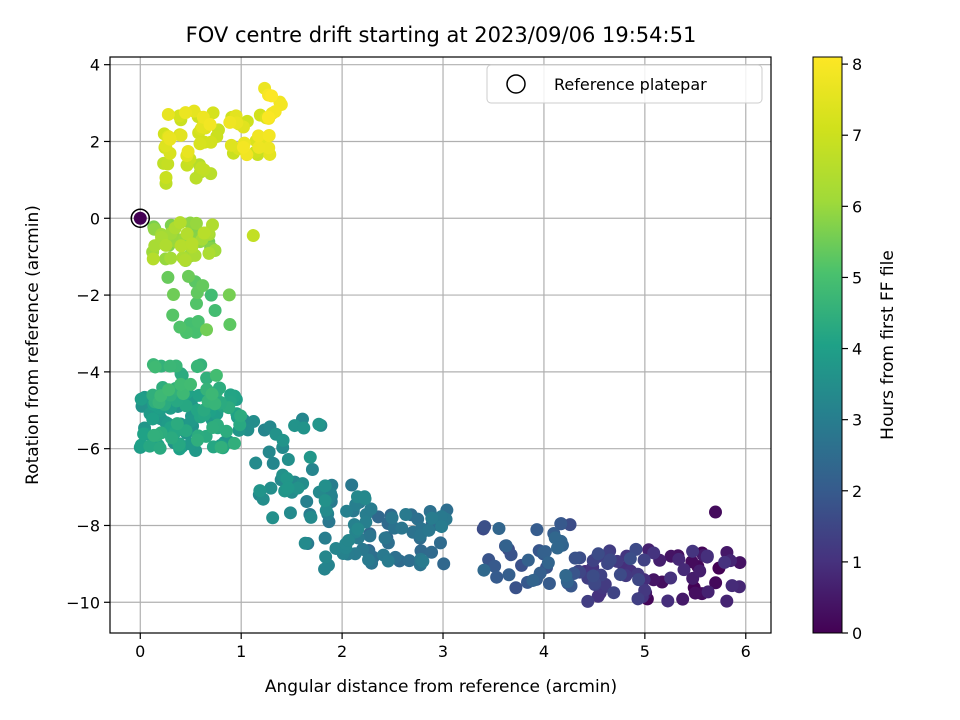 Image resolution: width=960 pixels, height=720 pixels. What do you see at coordinates (516, 84) in the screenshot?
I see `legend-marker-ring` at bounding box center [516, 84].